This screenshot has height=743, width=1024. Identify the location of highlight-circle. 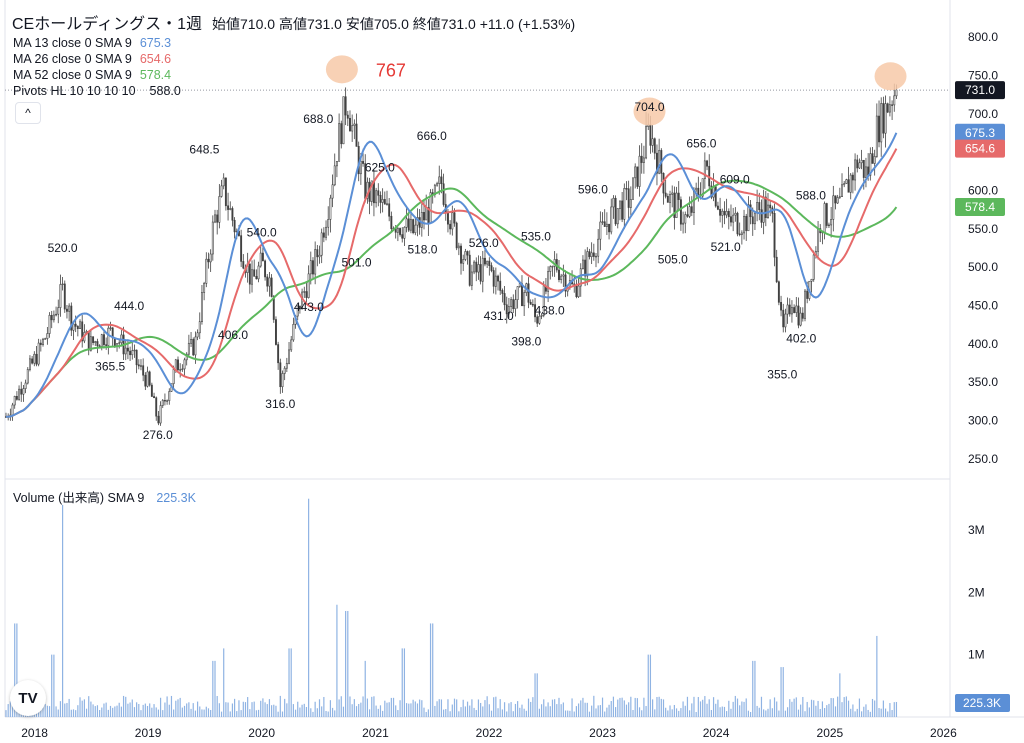
(341, 69).